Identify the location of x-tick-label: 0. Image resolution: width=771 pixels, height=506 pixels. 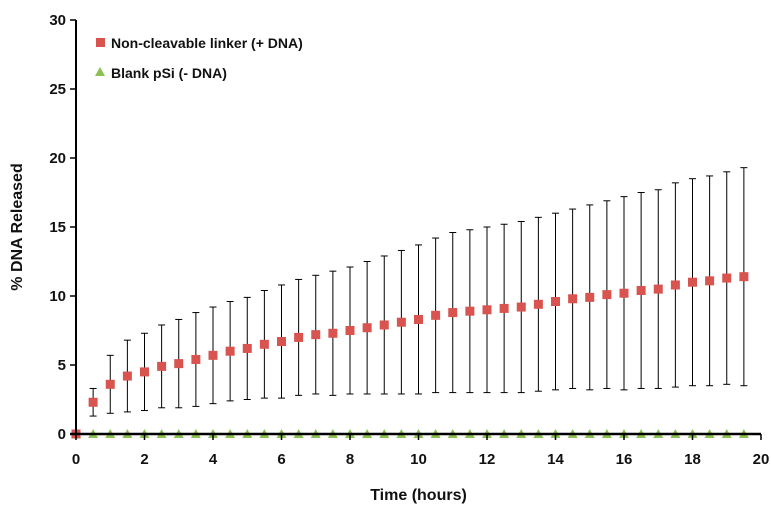
(76, 459).